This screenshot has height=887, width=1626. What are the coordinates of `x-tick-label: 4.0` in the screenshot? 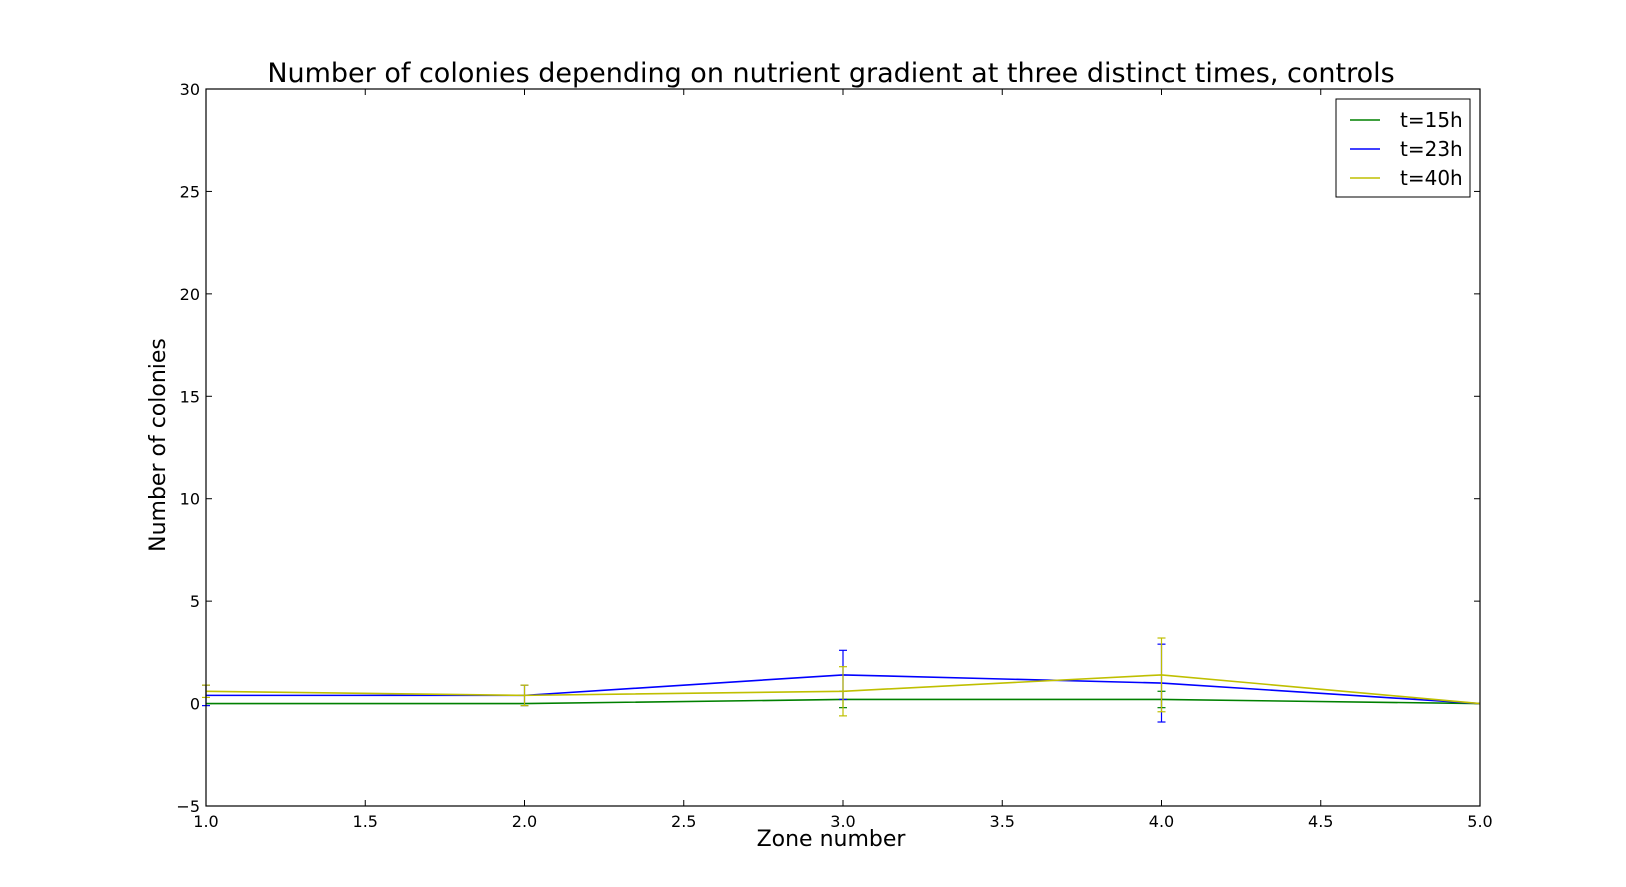 It's located at (1161, 821).